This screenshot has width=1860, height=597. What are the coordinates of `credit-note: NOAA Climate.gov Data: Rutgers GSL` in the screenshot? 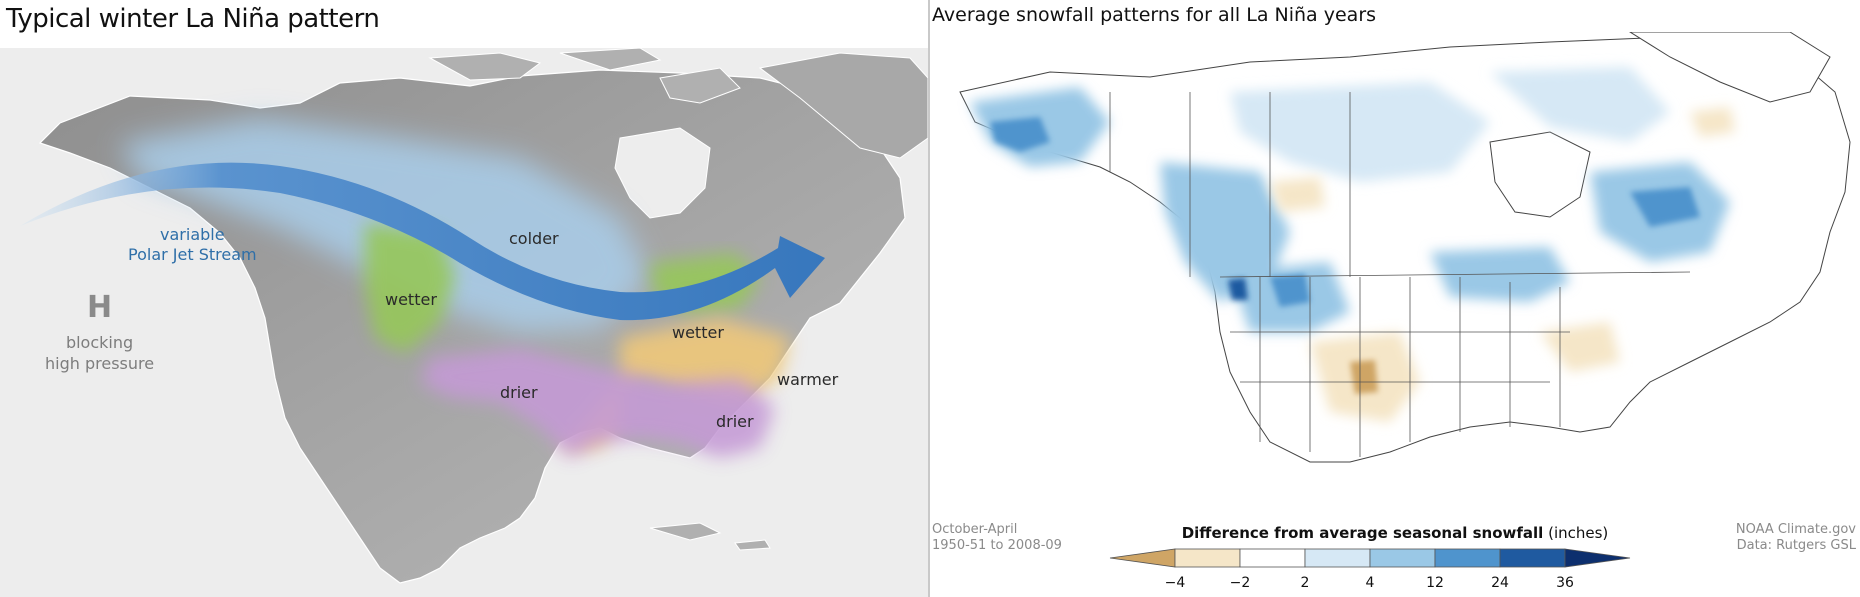 It's located at (1796, 538).